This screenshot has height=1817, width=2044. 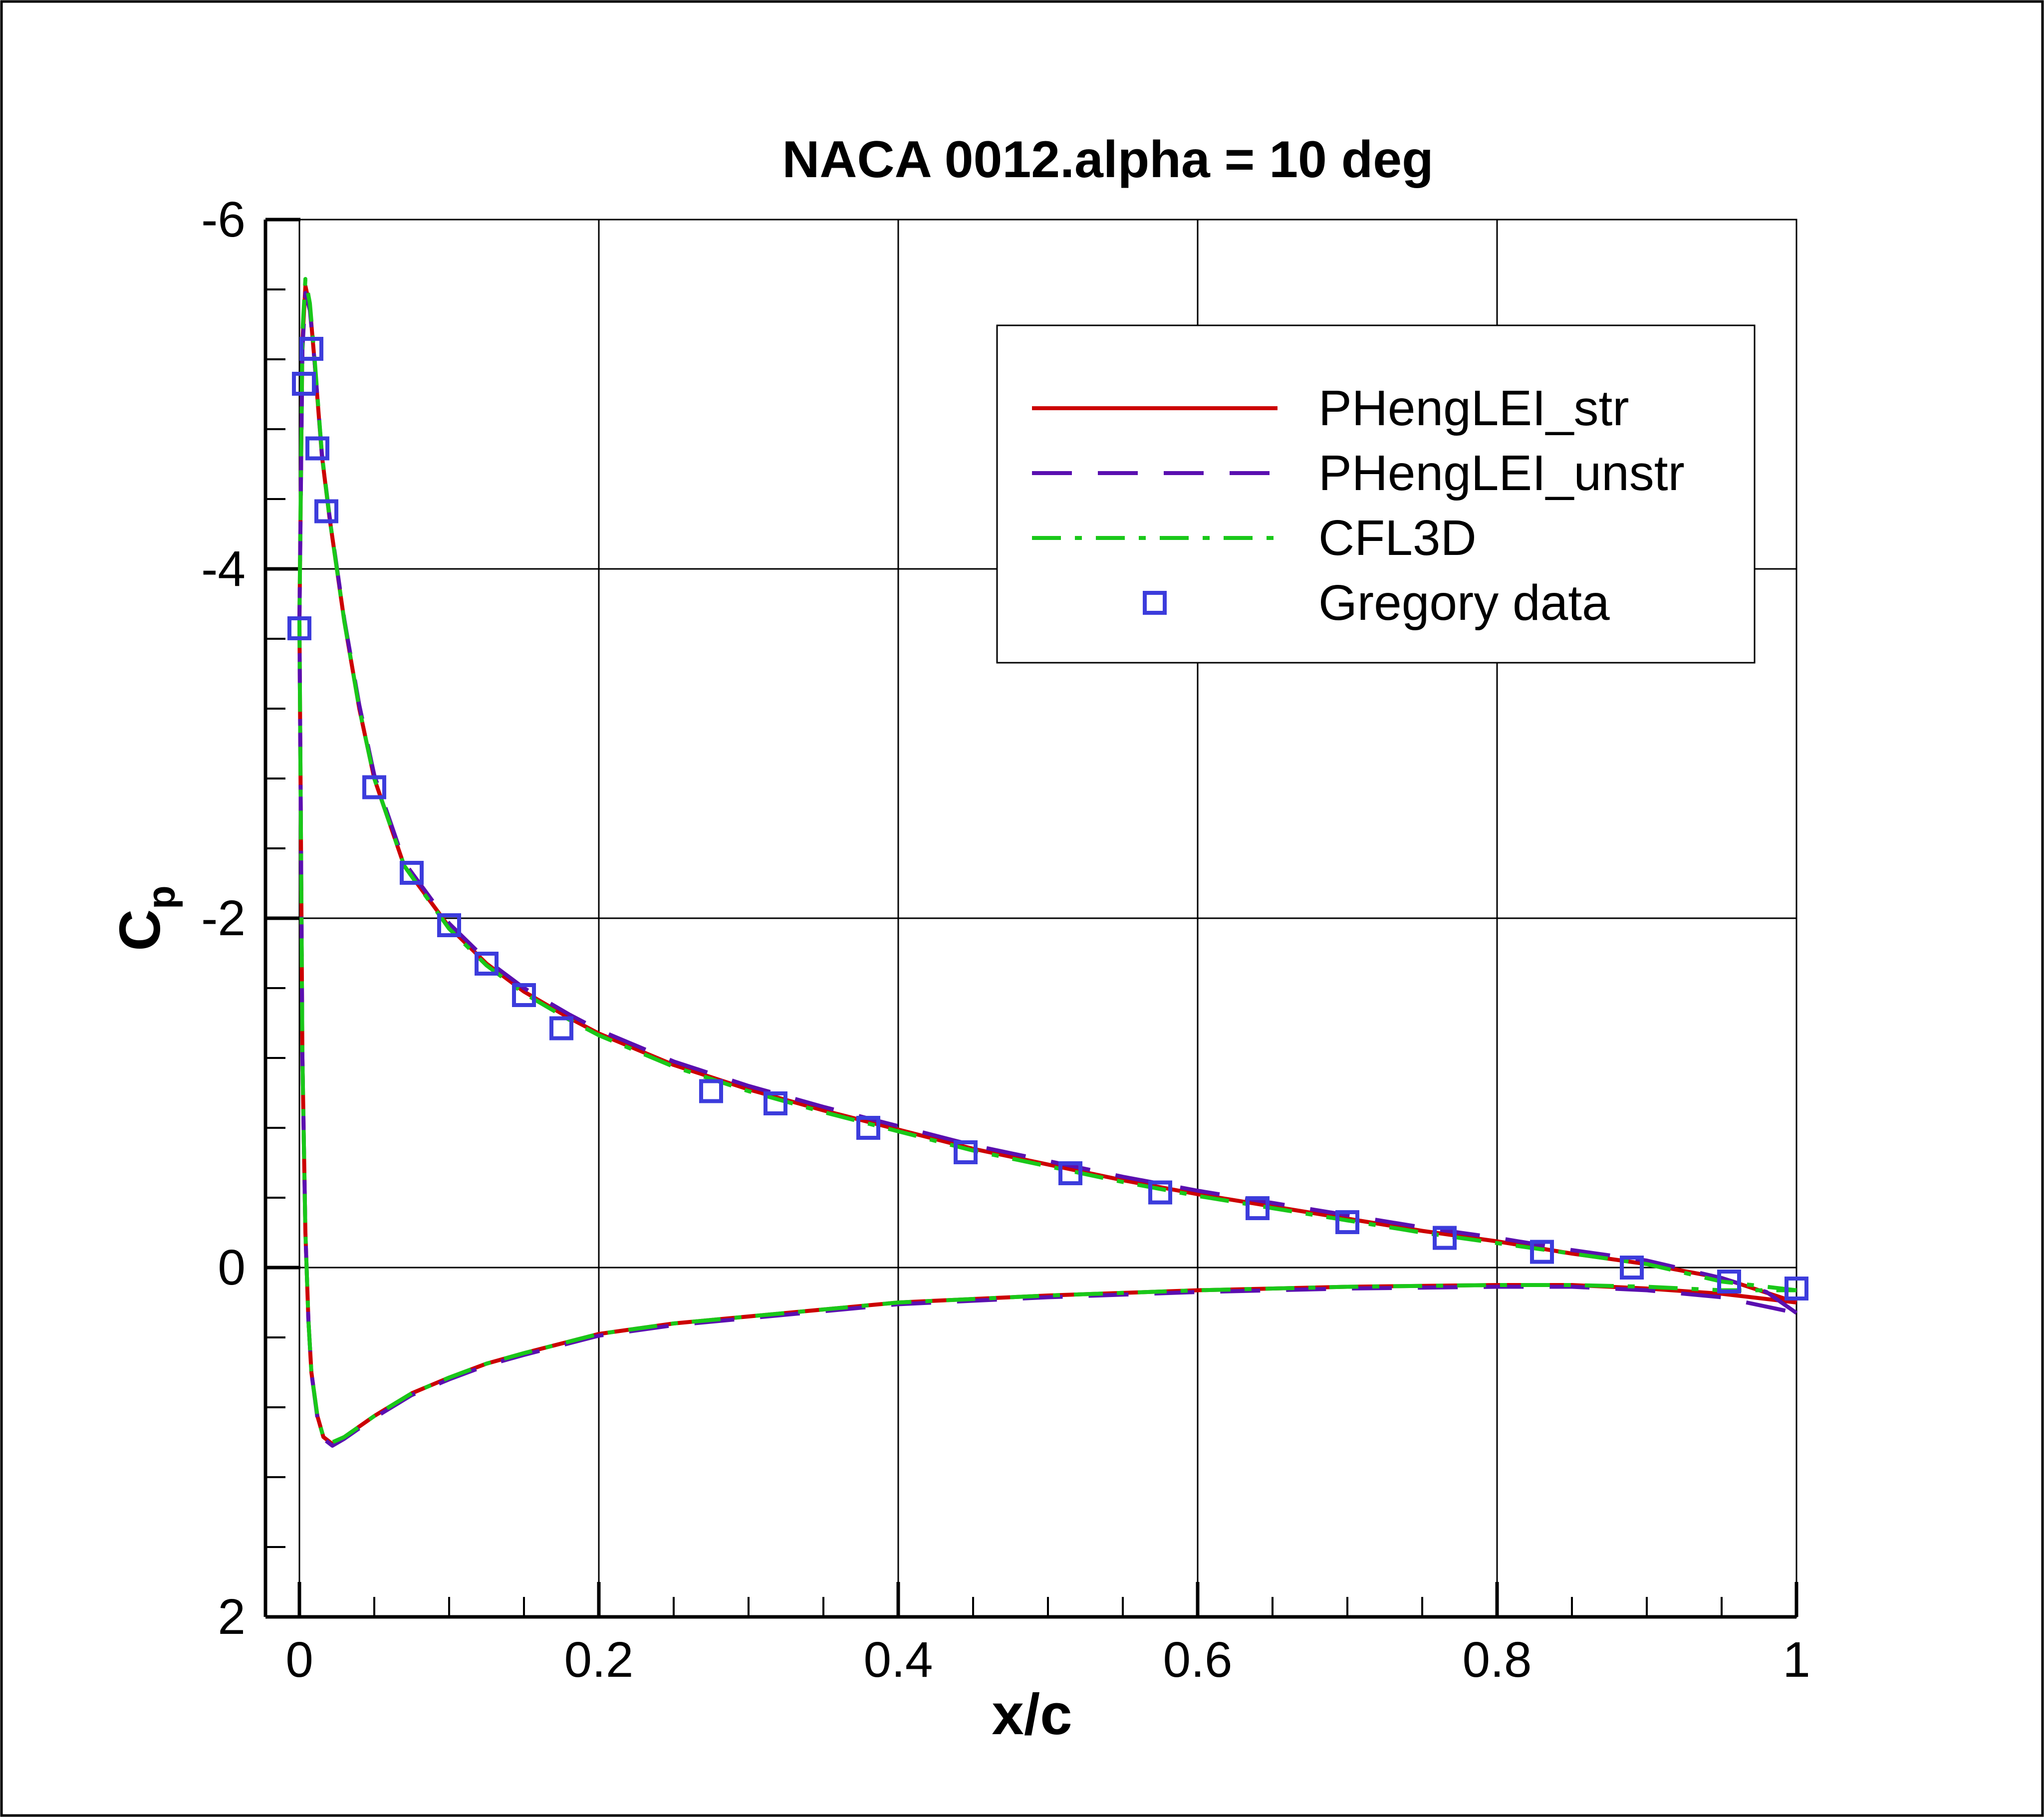 What do you see at coordinates (598, 1660) in the screenshot?
I see `x-tick-label: 0.2` at bounding box center [598, 1660].